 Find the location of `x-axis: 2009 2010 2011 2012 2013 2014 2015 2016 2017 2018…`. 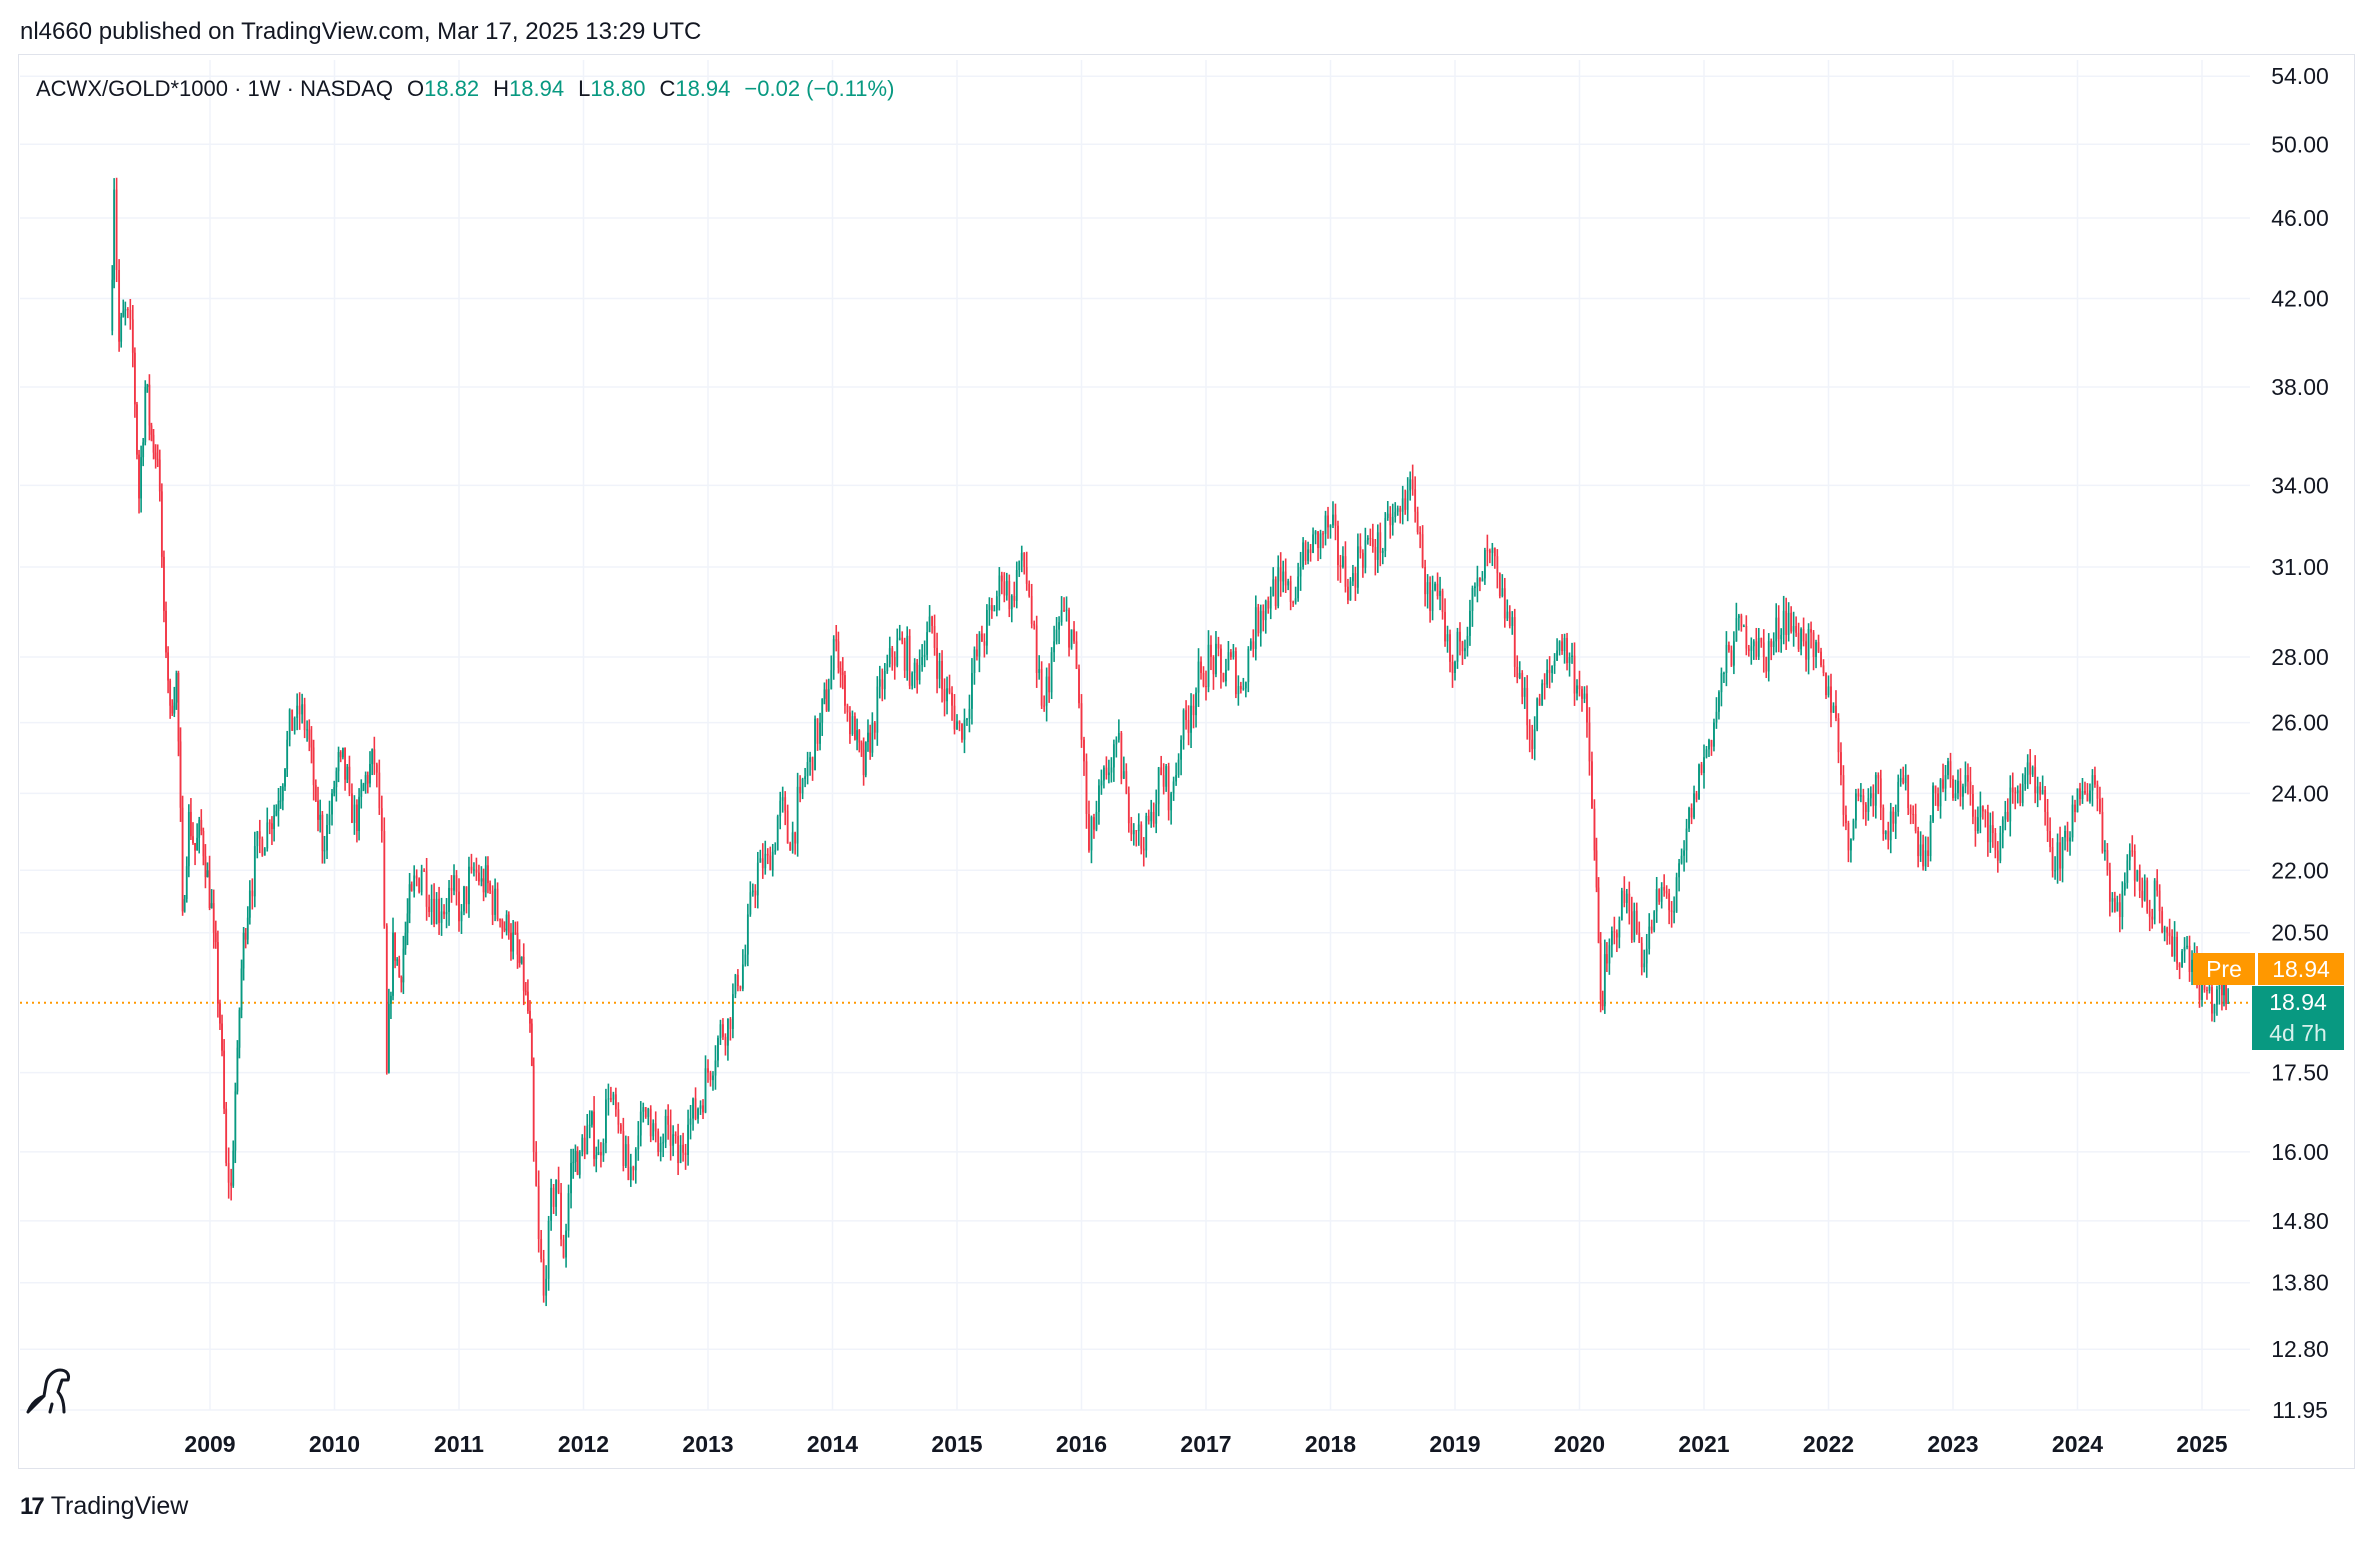

x-axis: 2009 2010 2011 2012 2013 2014 2015 2016 2017 2018… is located at coordinates (1205, 1444).